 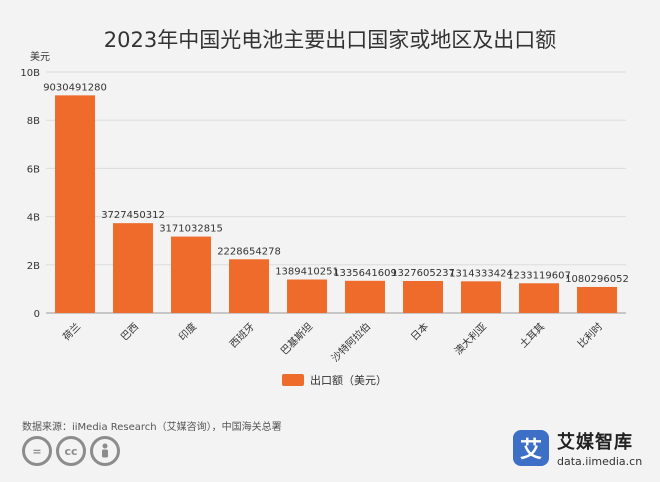 I want to click on brand-url: data.iimedia.cn, so click(x=600, y=461).